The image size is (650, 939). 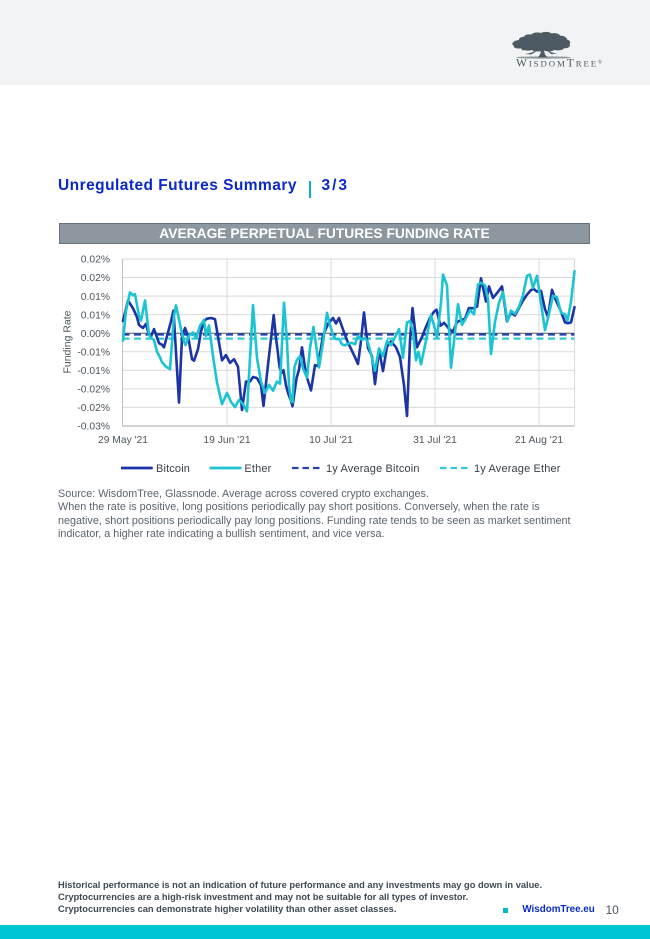 What do you see at coordinates (373, 469) in the screenshot?
I see `svg-text: 1y Average Bitcoin` at bounding box center [373, 469].